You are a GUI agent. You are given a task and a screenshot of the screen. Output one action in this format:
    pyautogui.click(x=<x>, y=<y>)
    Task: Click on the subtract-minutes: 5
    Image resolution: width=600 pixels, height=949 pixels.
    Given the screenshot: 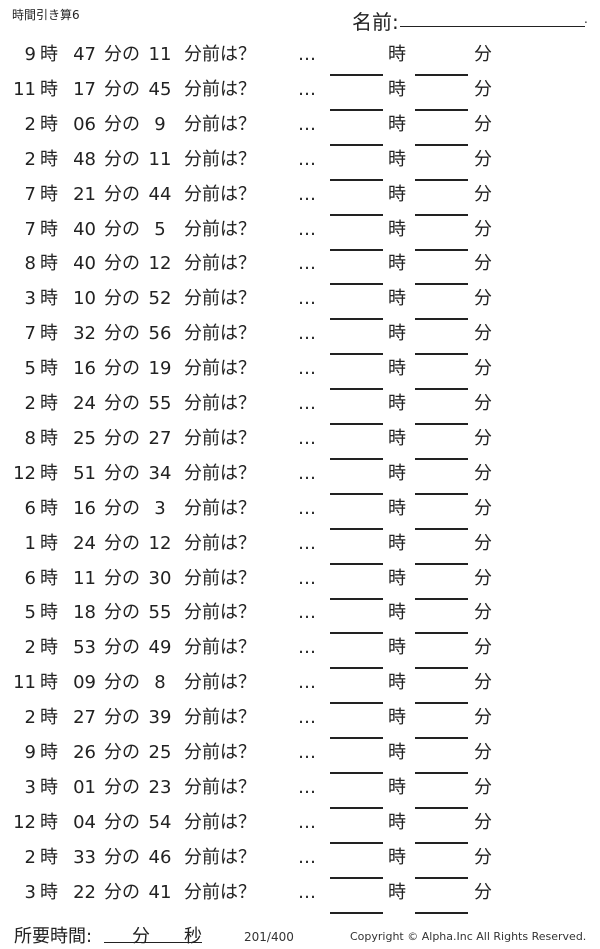 What is the action you would take?
    pyautogui.click(x=160, y=229)
    